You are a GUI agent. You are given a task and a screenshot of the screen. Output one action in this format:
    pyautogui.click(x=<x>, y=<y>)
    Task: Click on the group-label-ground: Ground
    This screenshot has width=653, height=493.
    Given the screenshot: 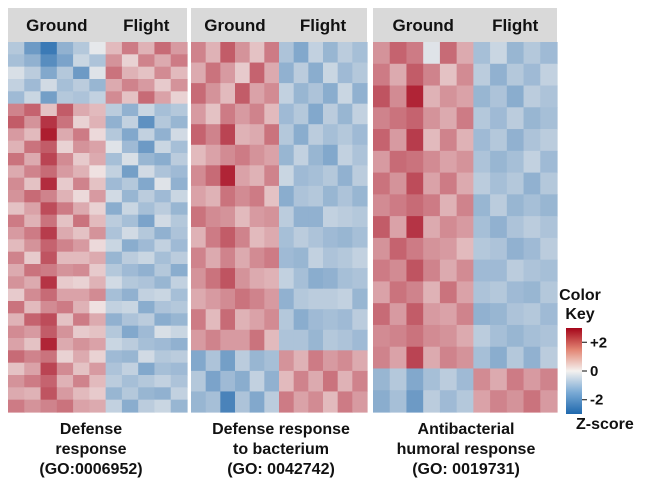 What is the action you would take?
    pyautogui.click(x=423, y=25)
    